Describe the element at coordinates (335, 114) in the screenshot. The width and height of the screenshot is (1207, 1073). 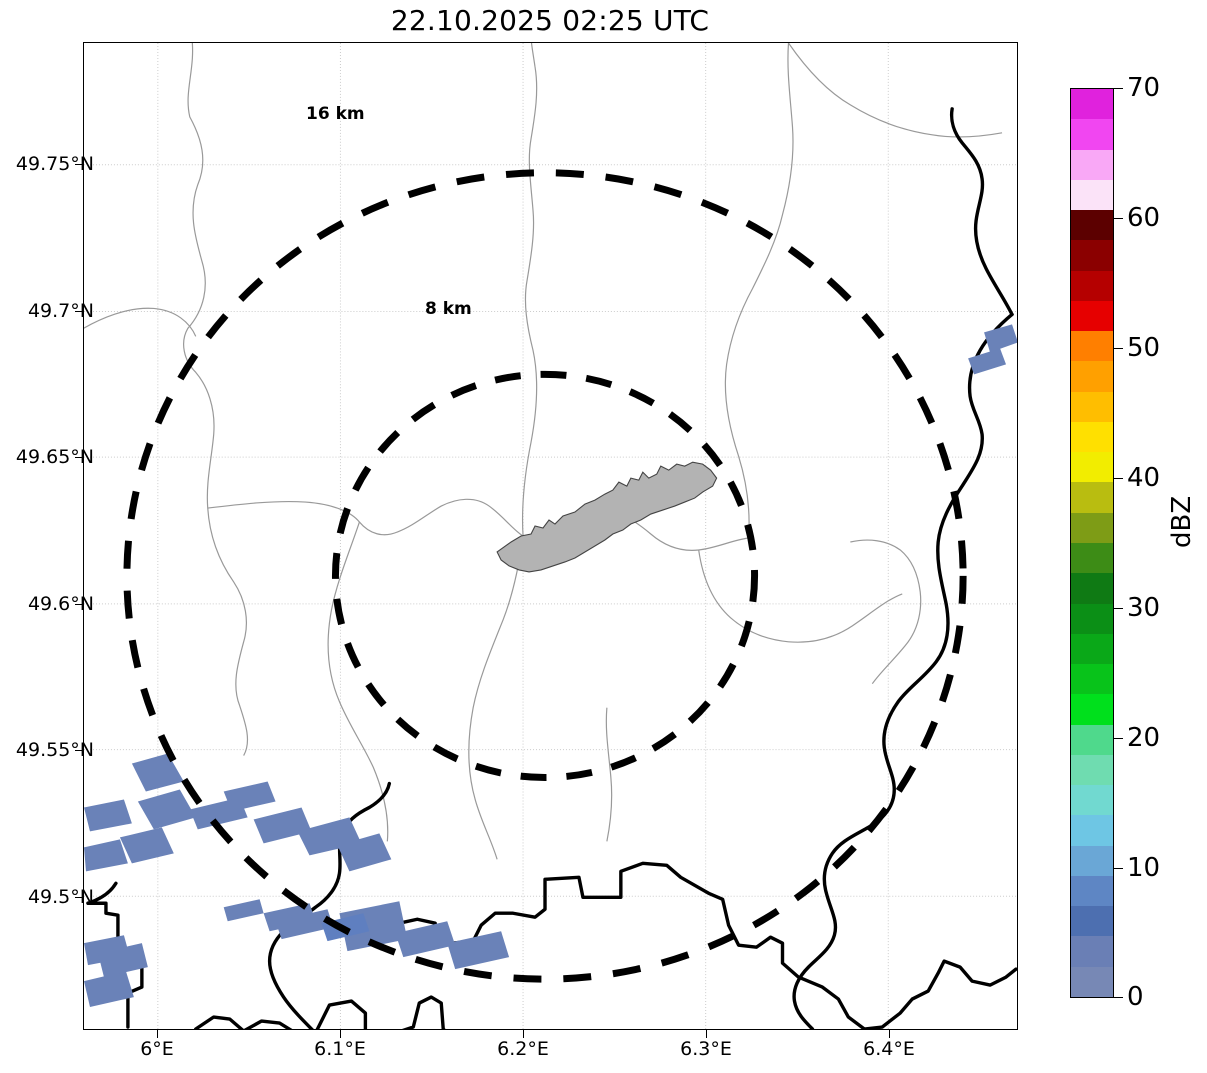
I see `range-ring-label-16km: 16 km` at that location.